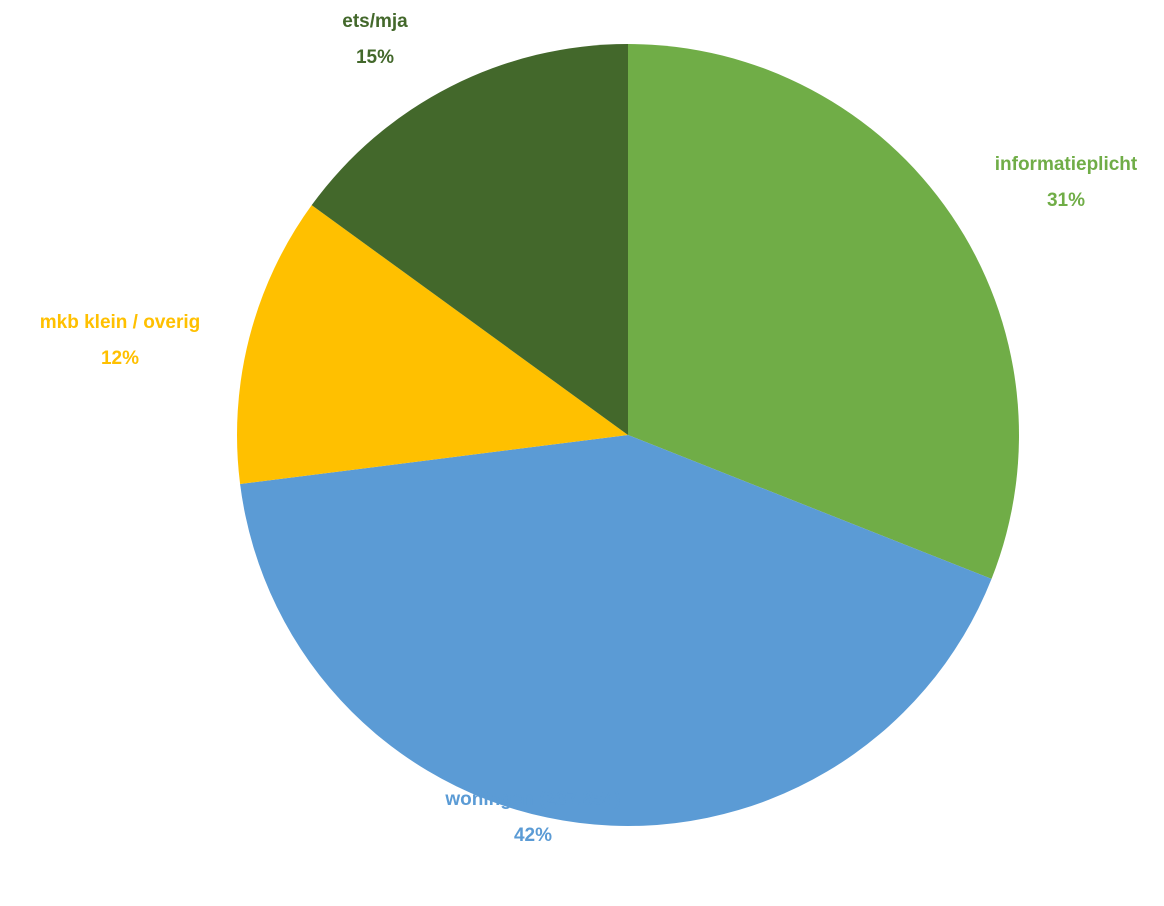  What do you see at coordinates (1066, 200) in the screenshot?
I see `slice-value-label: 31%` at bounding box center [1066, 200].